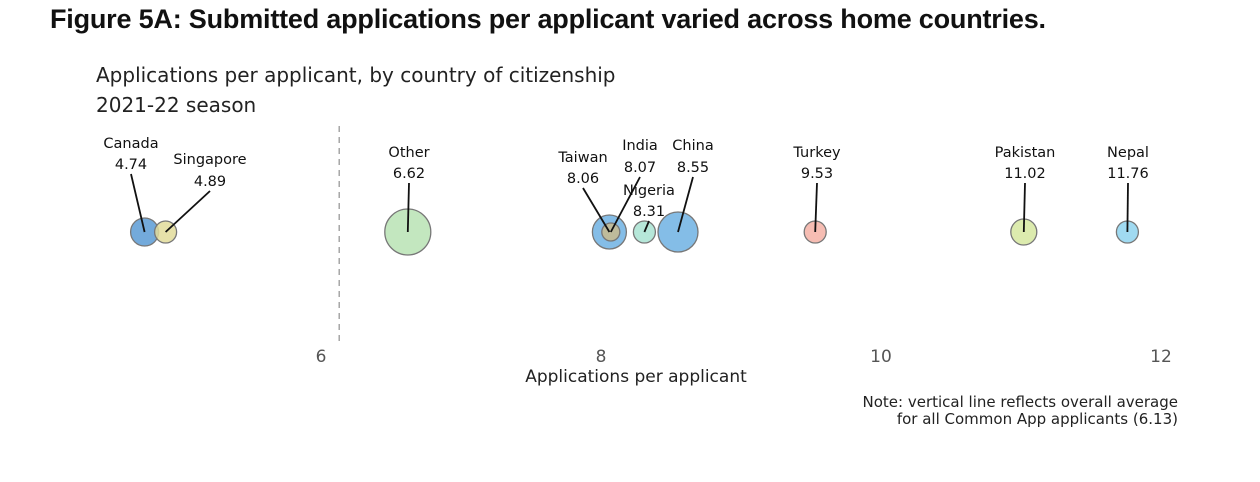 The height and width of the screenshot is (482, 1260). I want to click on x-axis: Applications per applicant 6 8 10 12, so click(744, 367).